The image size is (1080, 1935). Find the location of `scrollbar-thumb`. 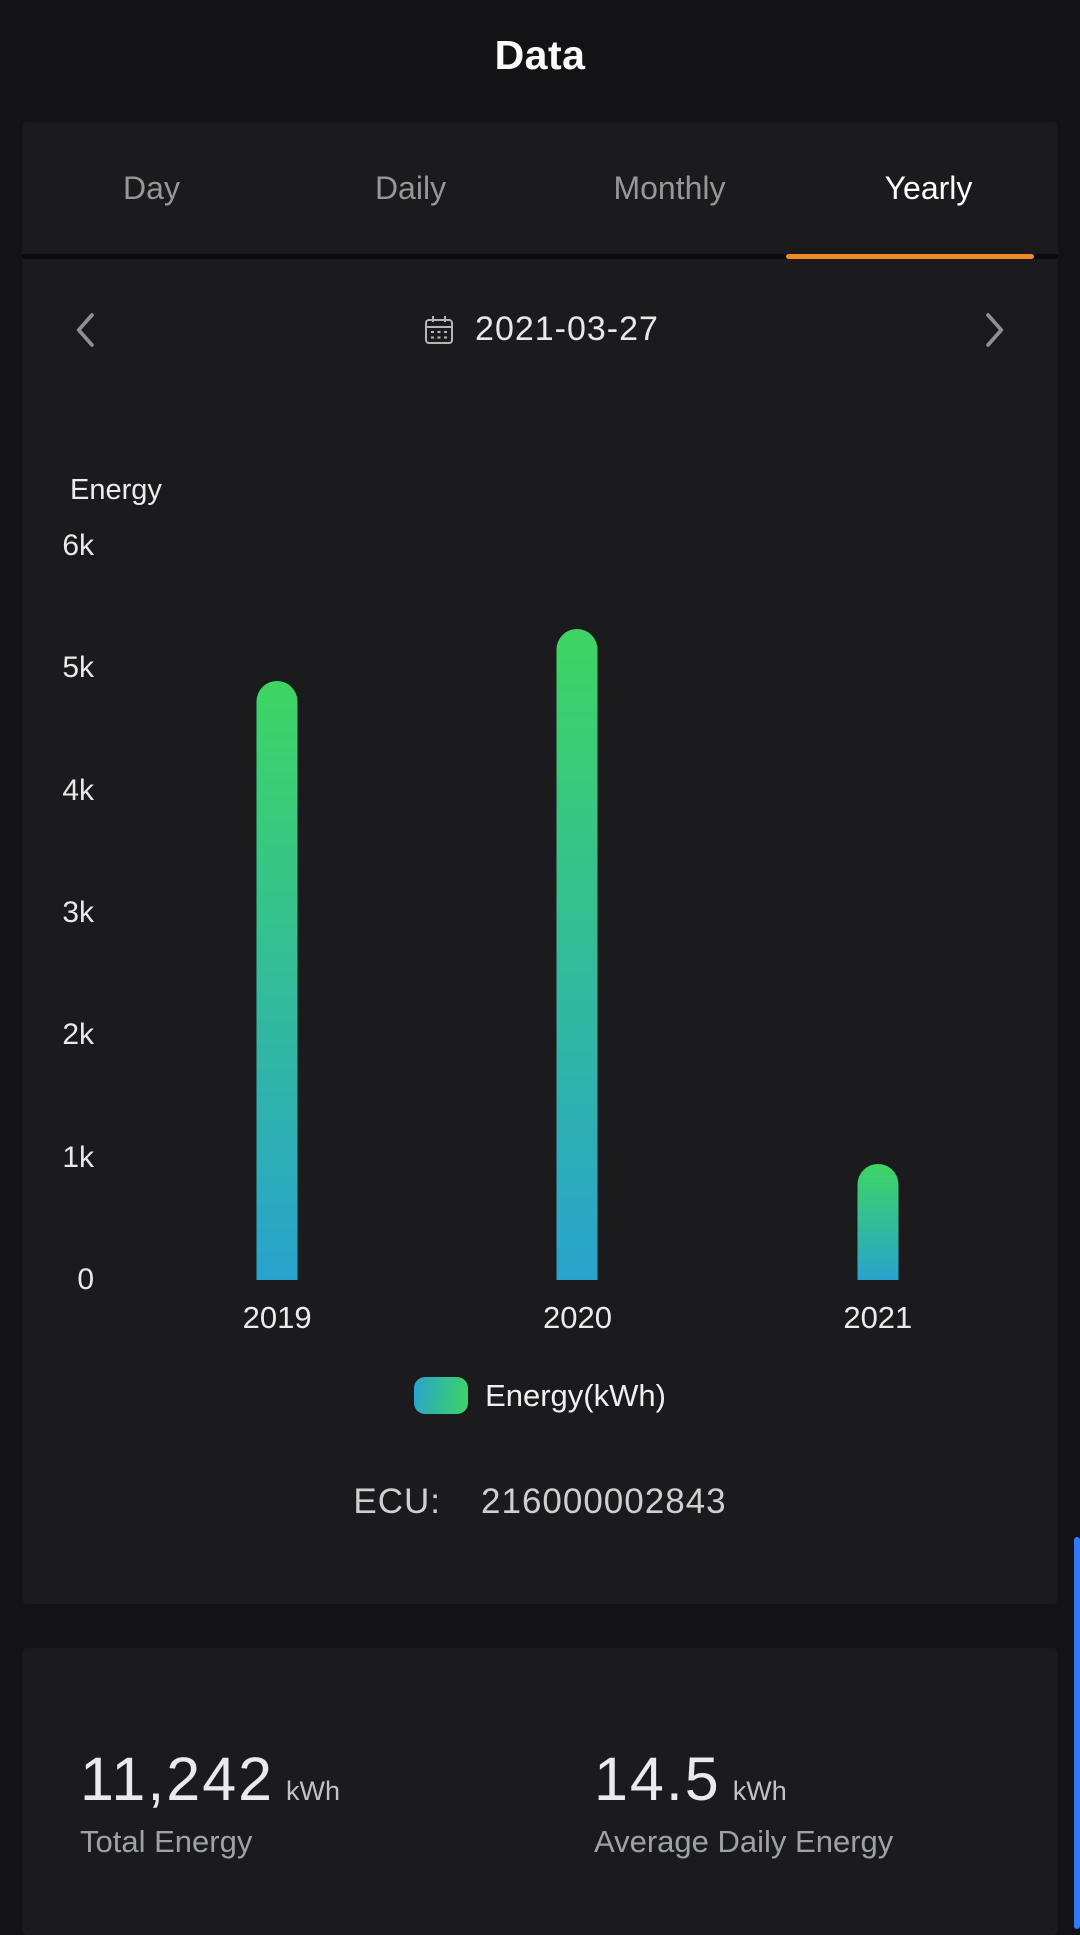

scrollbar-thumb is located at coordinates (1077, 1733).